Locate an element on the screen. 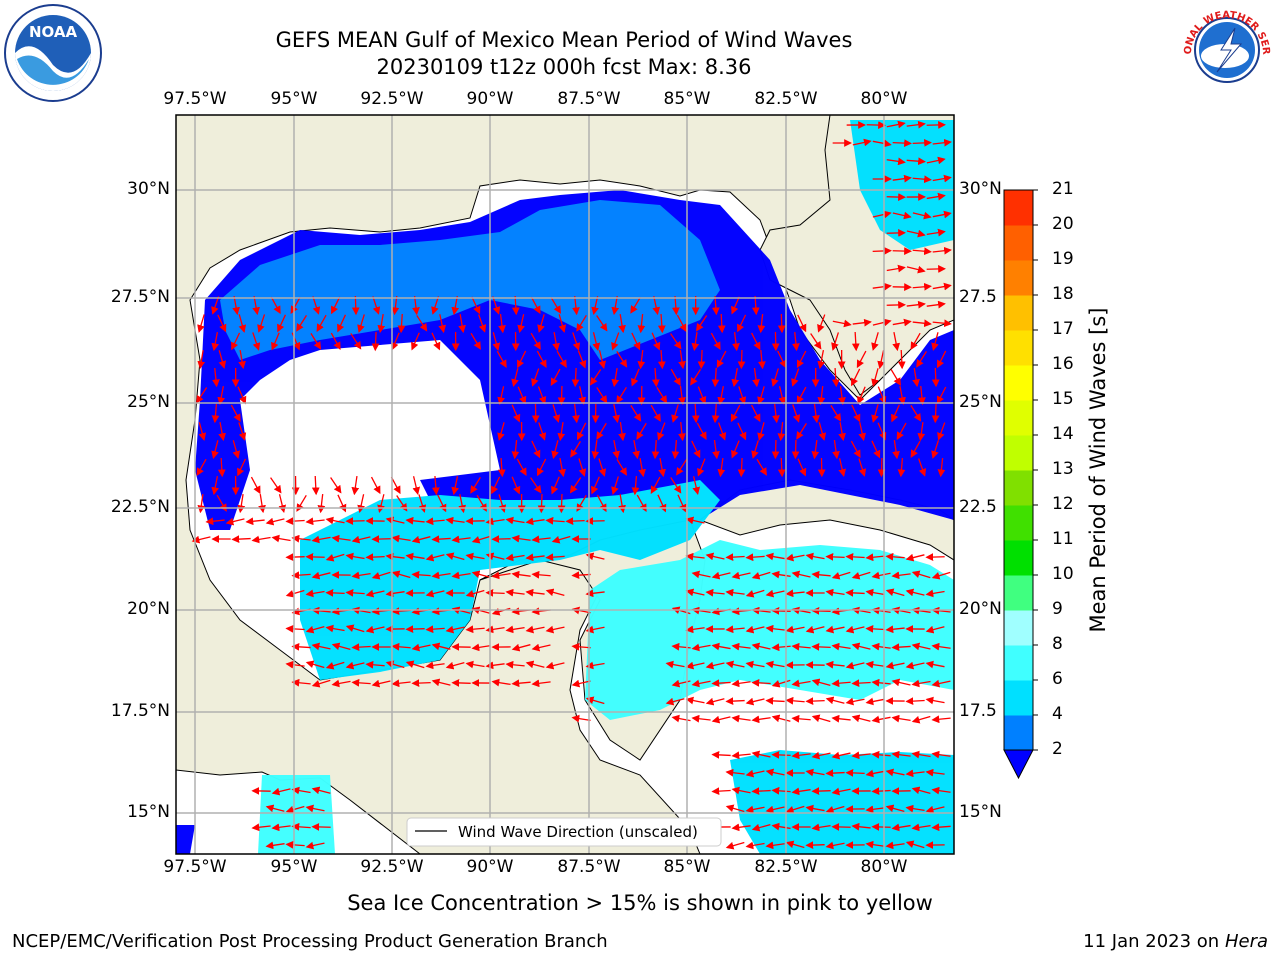 This screenshot has height=960, width=1280. colorbar-tick-label: 13 is located at coordinates (1063, 469).